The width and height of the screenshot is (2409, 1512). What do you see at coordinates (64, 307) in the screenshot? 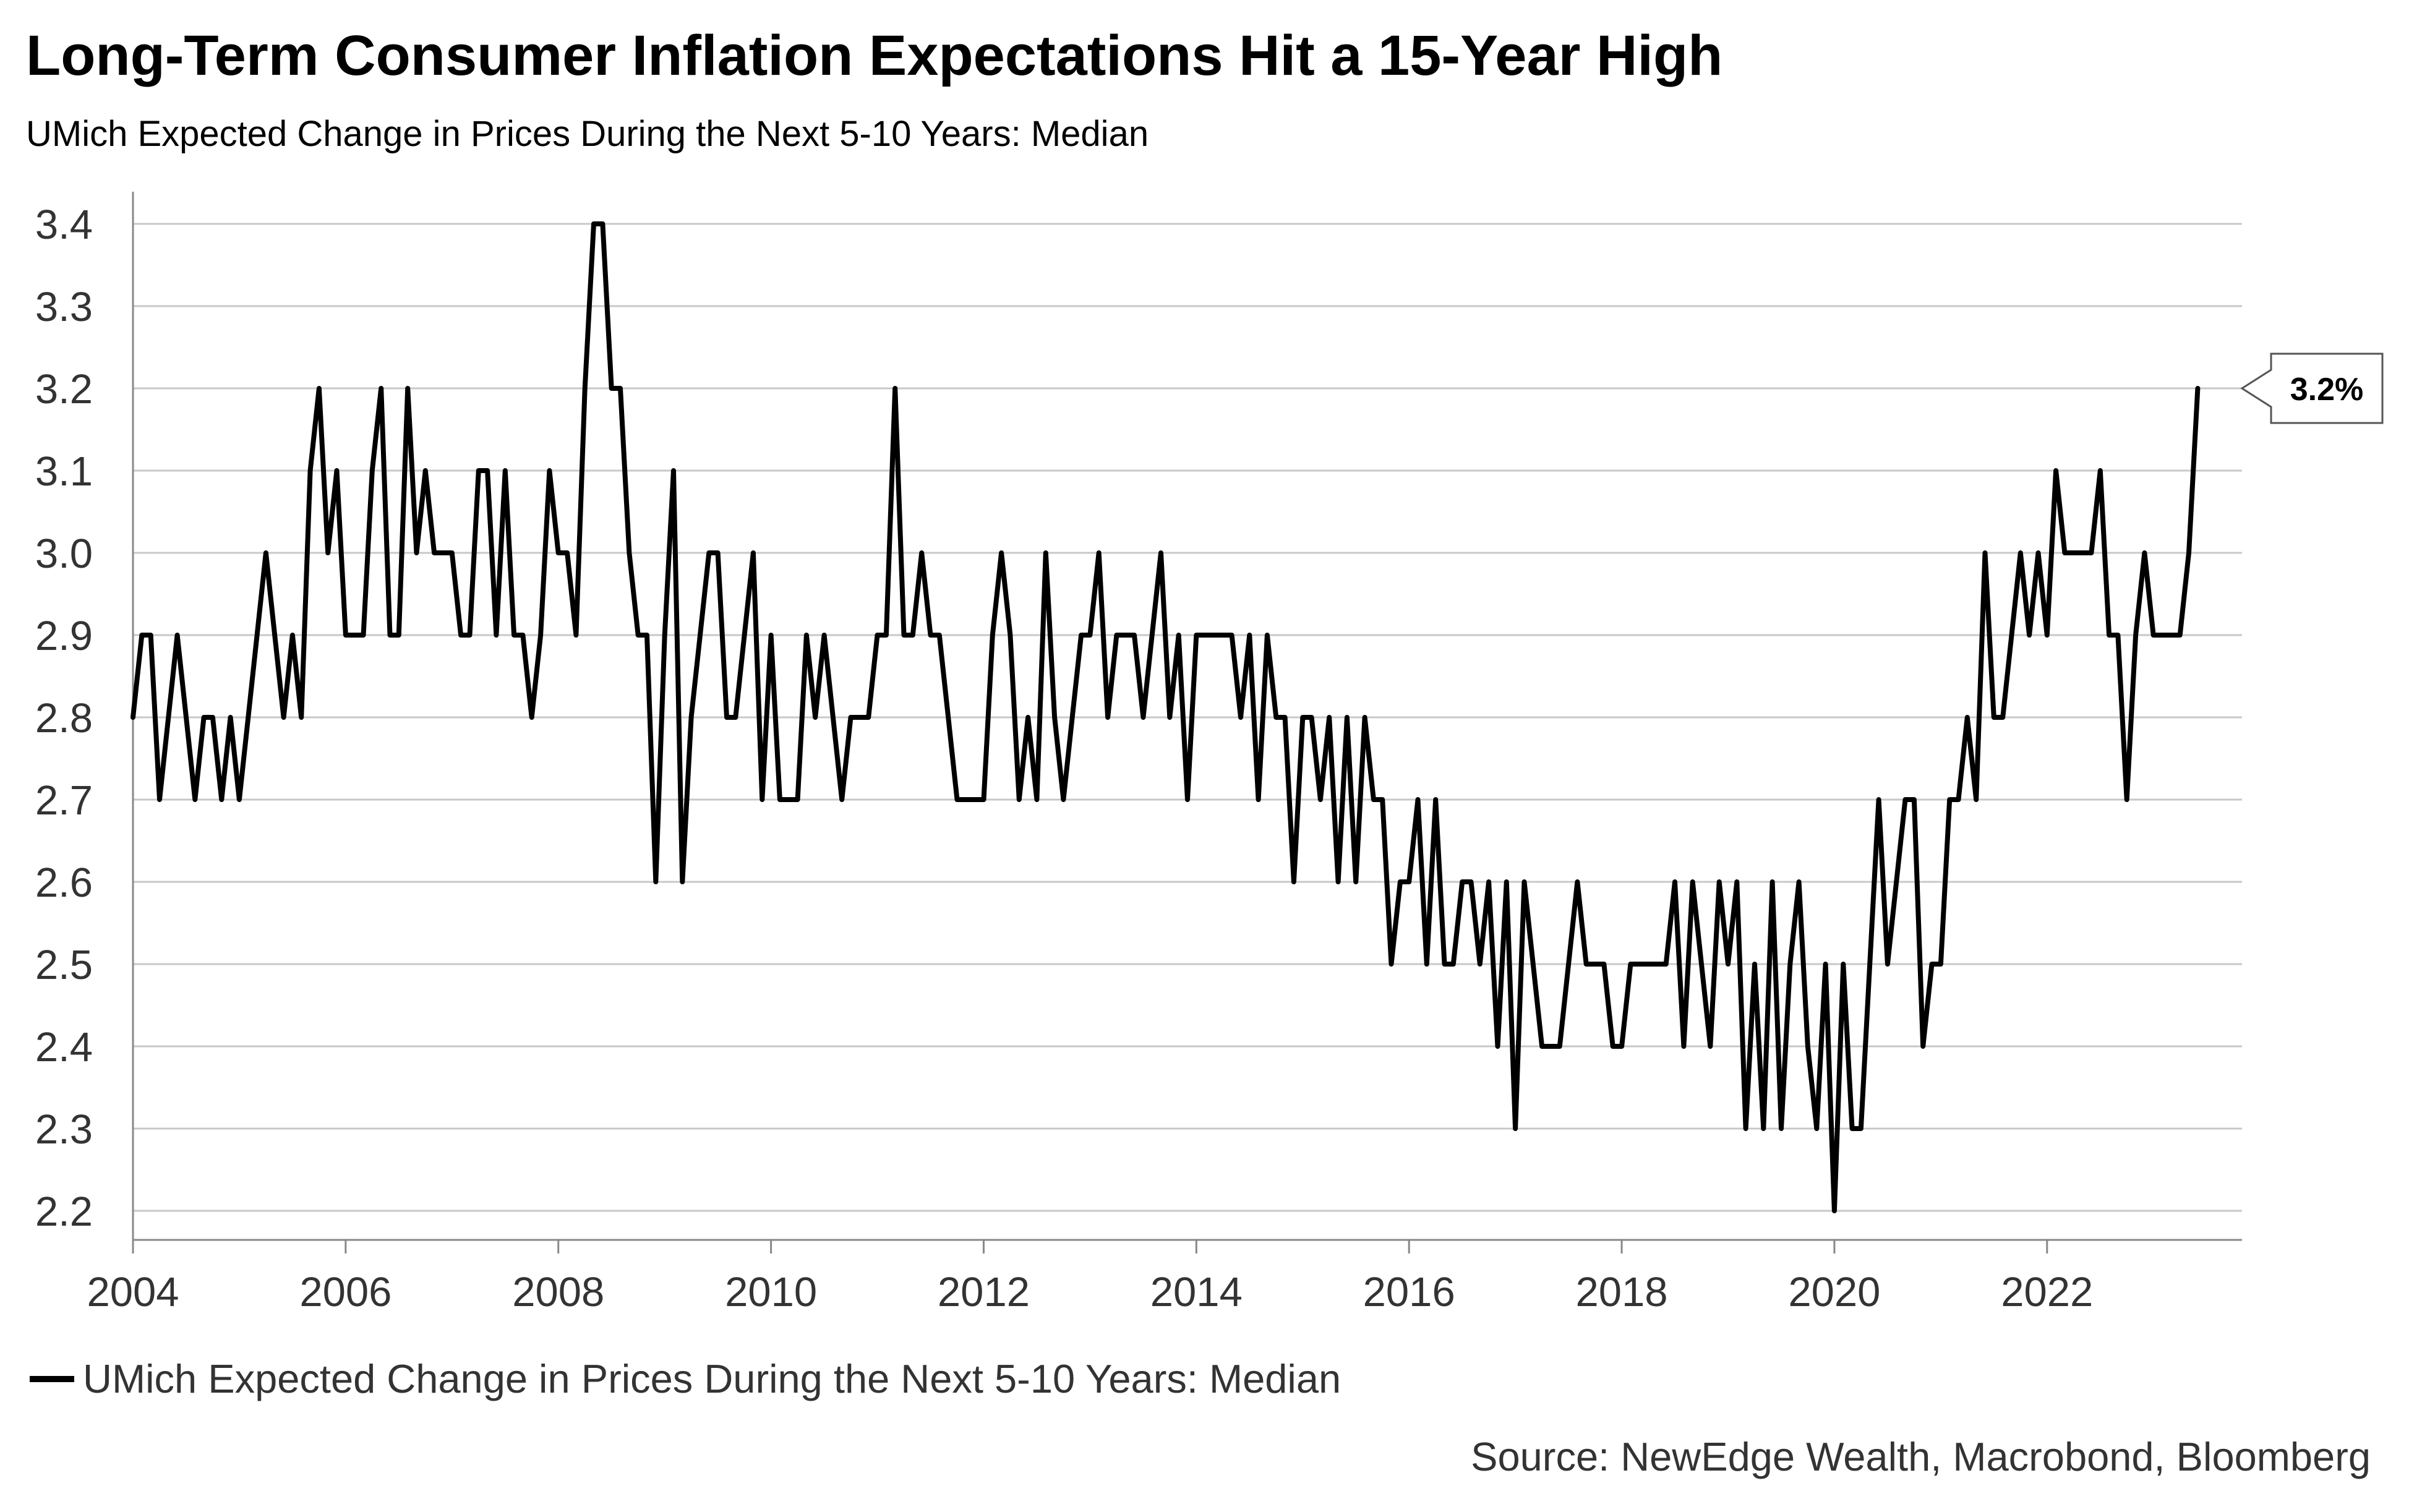
I see `y-tick-label: 3.3` at bounding box center [64, 307].